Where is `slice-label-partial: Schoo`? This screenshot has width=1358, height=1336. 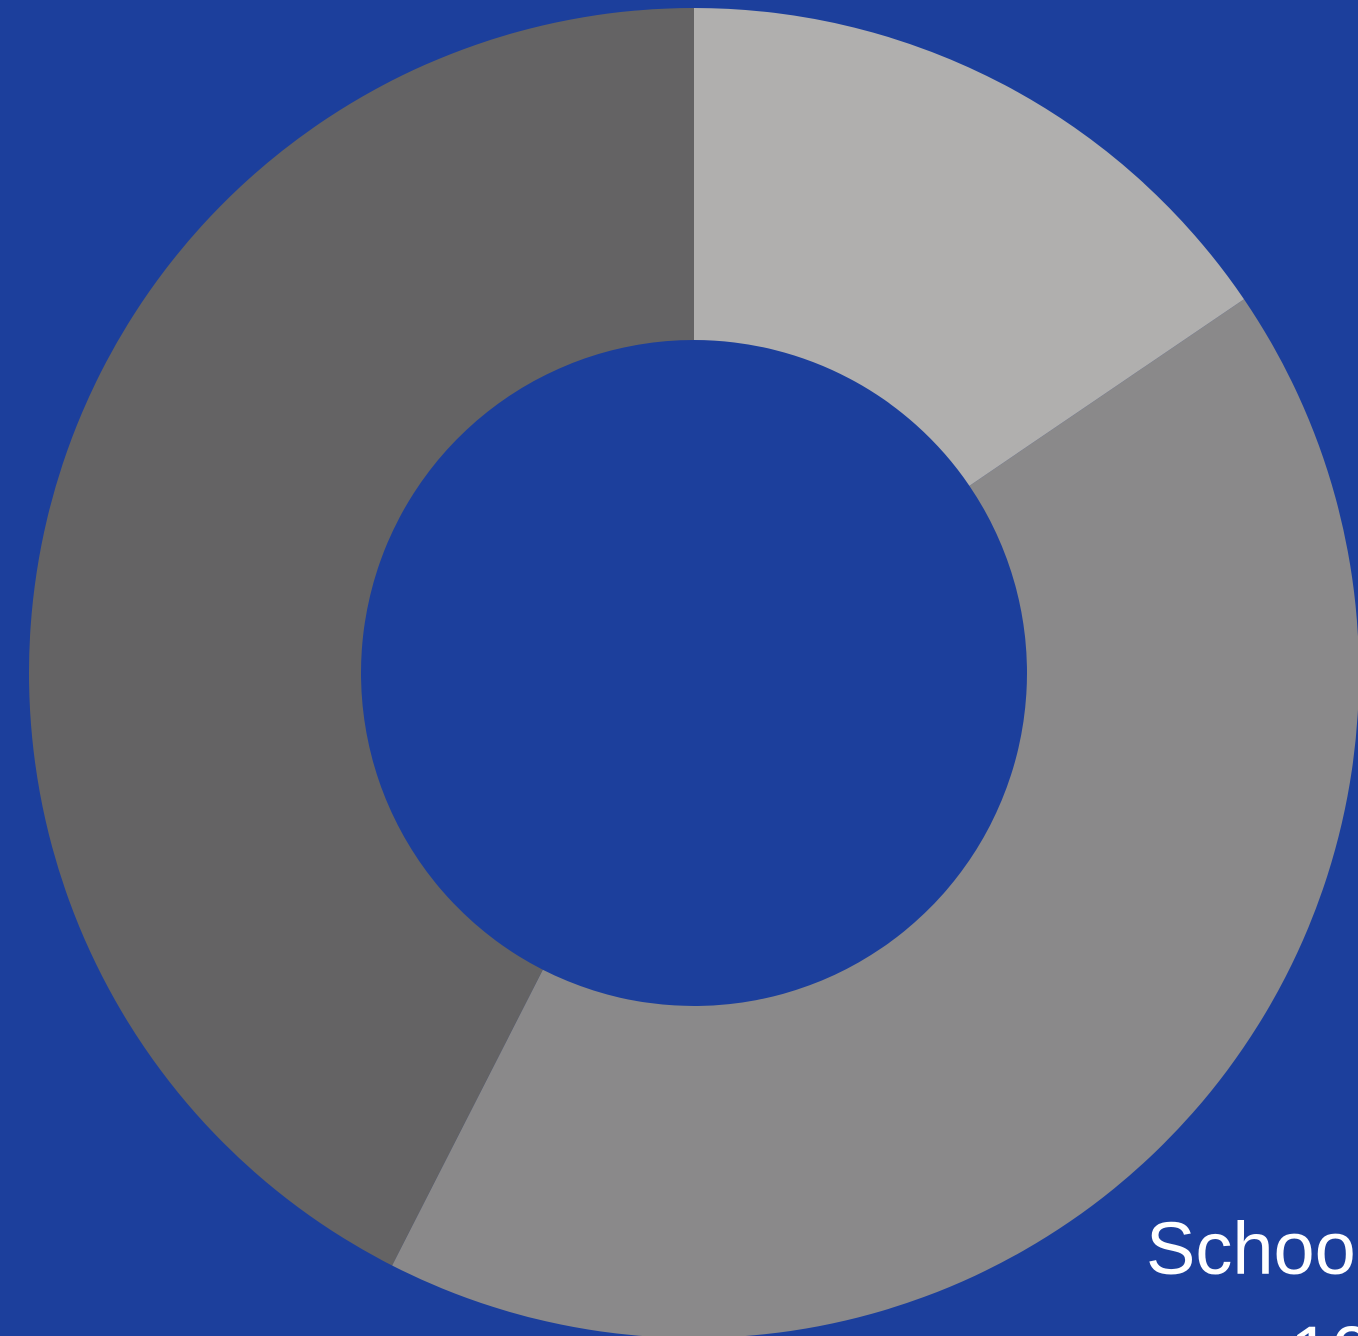
slice-label-partial: Schoo is located at coordinates (1251, 1248).